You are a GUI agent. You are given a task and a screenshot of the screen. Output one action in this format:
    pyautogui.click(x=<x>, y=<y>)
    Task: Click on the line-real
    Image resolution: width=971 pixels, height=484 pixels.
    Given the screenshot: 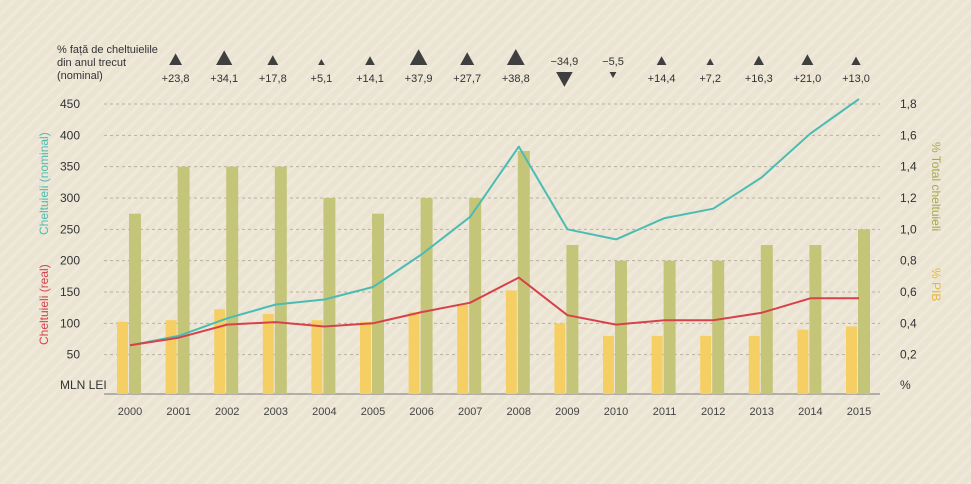 What is the action you would take?
    pyautogui.click(x=494, y=311)
    